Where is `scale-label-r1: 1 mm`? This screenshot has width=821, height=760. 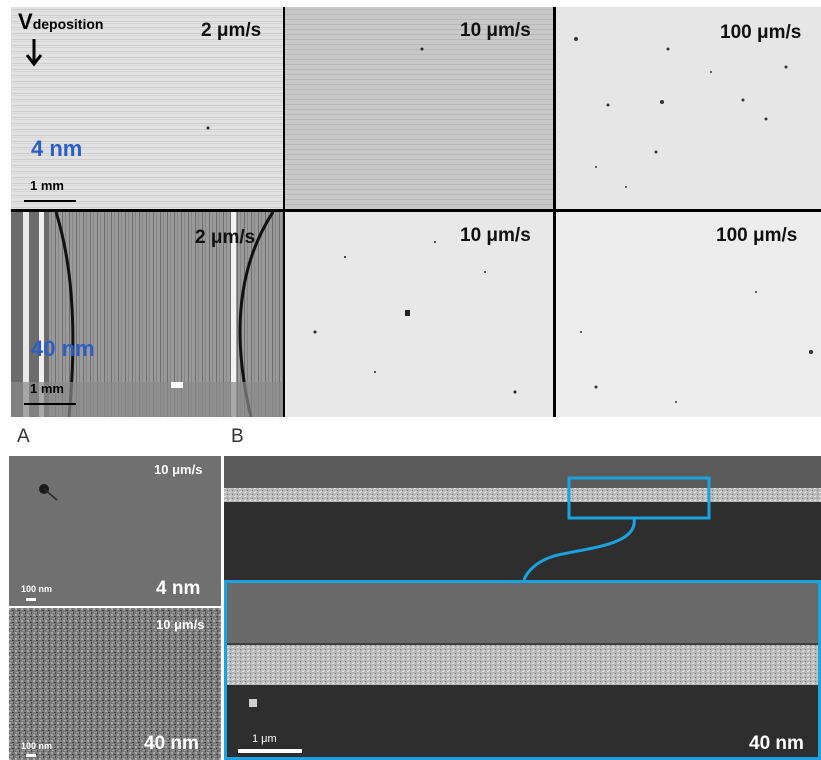
scale-label-r1: 1 mm is located at coordinates (47, 185).